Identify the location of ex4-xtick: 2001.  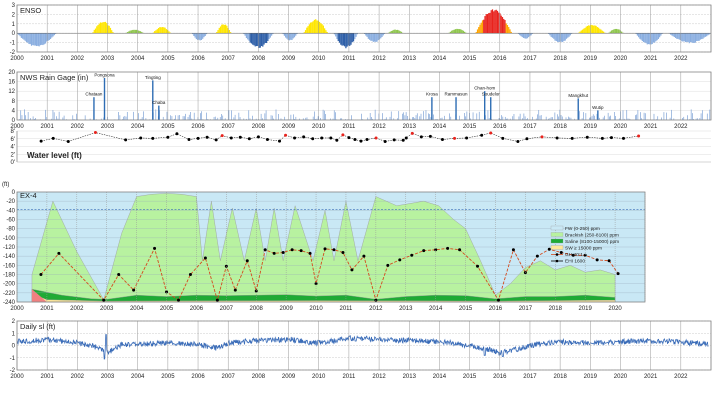
(47, 309).